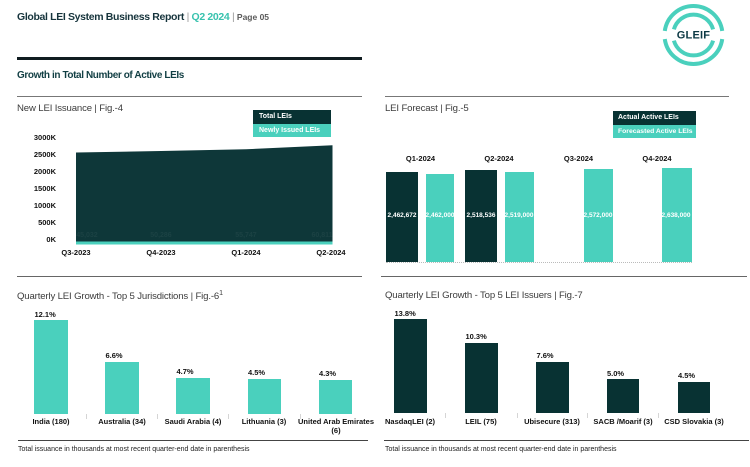 Image resolution: width=750 pixels, height=467 pixels. I want to click on svg-text: GLEIF, so click(693, 36).